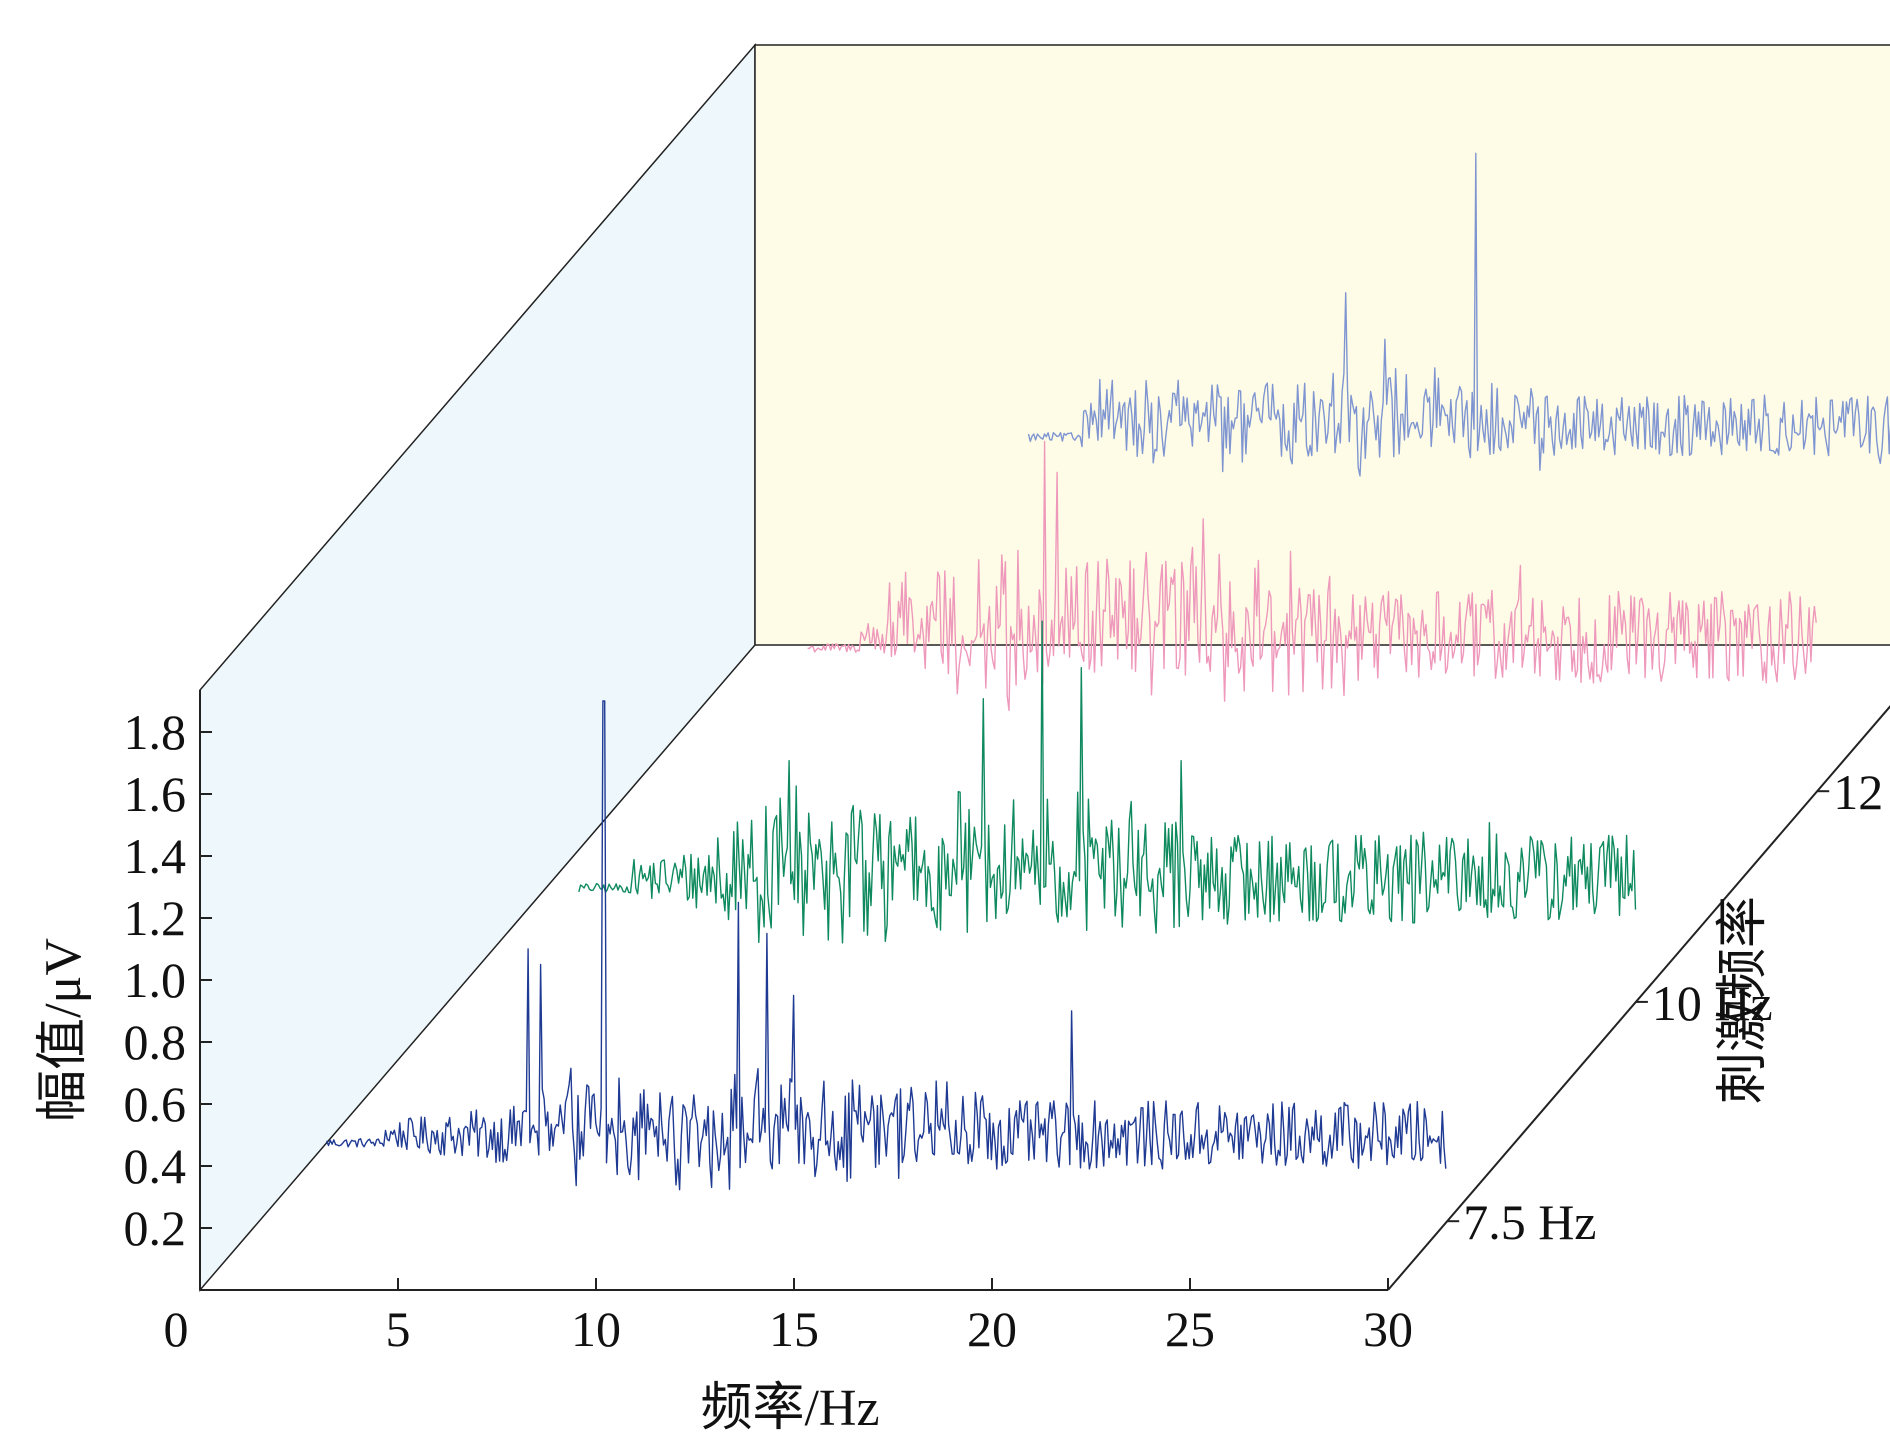 The image size is (1890, 1446). Describe the element at coordinates (155, 1104) in the screenshot. I see `y-tick-label: 0.6` at that location.